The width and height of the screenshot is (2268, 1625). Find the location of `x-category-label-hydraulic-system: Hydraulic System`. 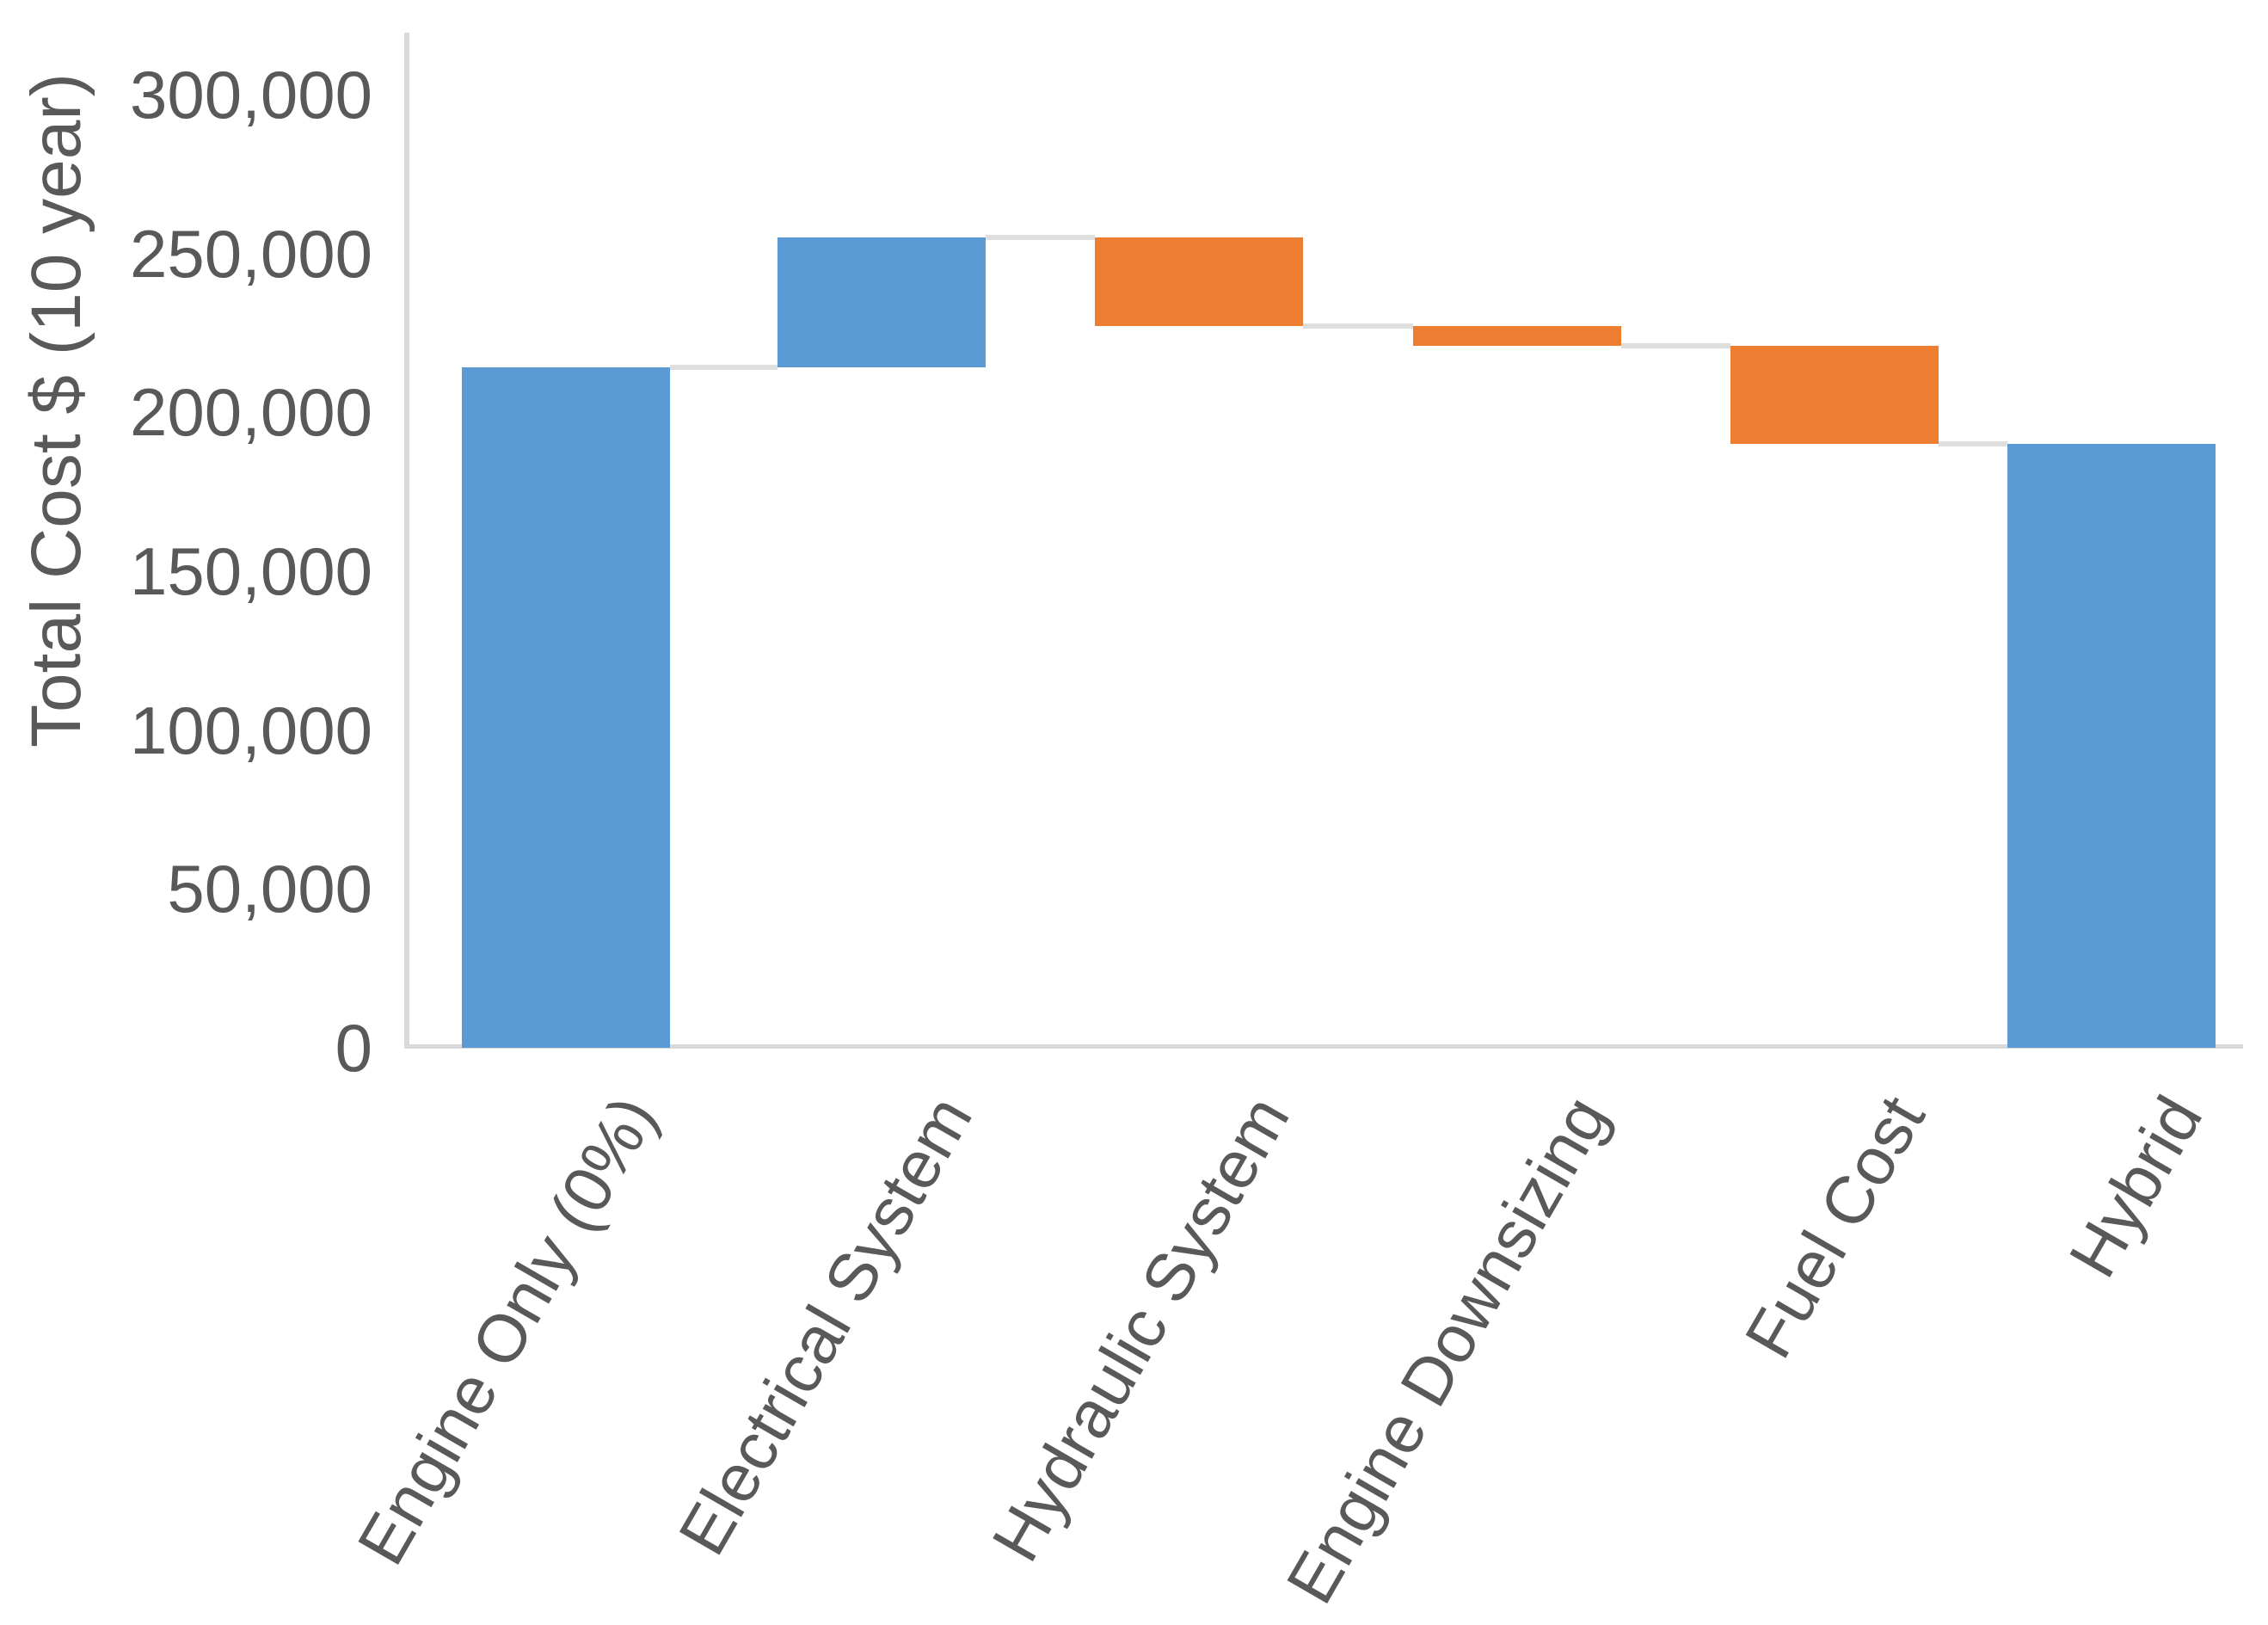

x-category-label-hydraulic-system: Hydraulic System is located at coordinates (1140, 1328).